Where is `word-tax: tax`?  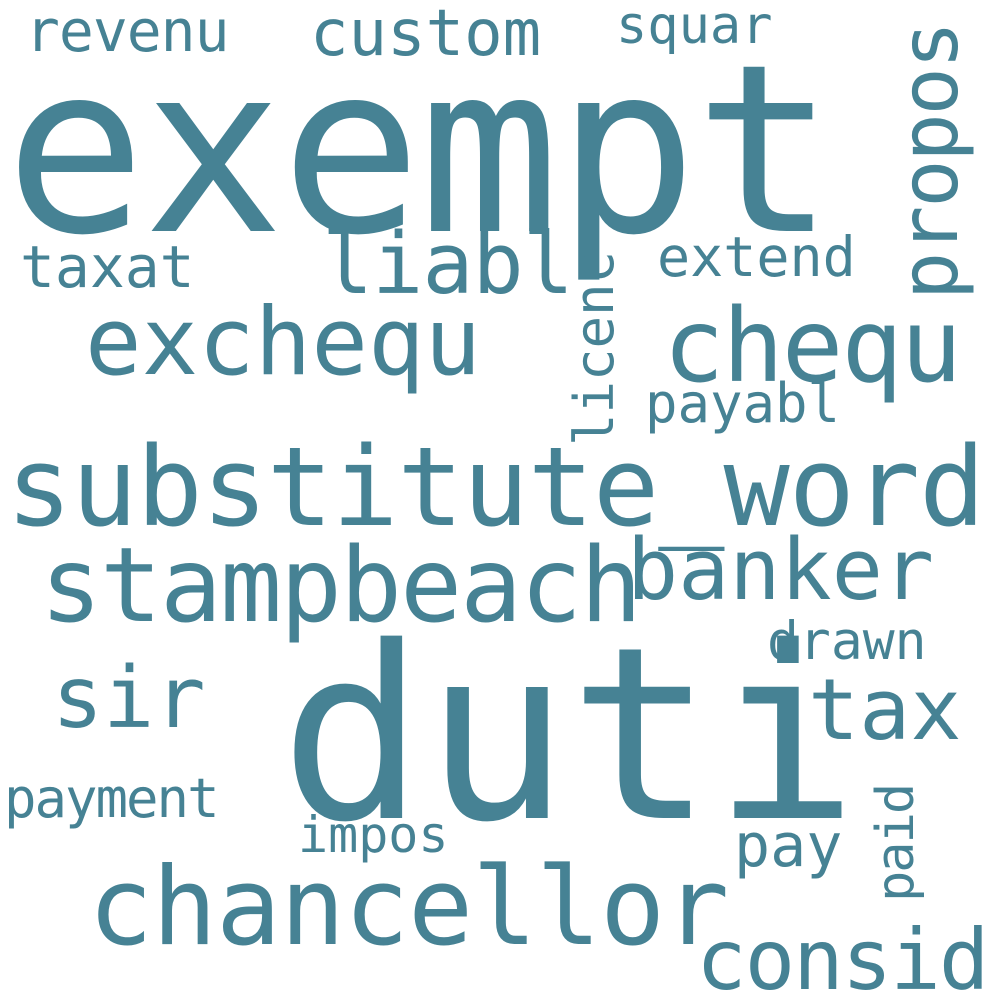
word-tax: tax is located at coordinates (885, 710).